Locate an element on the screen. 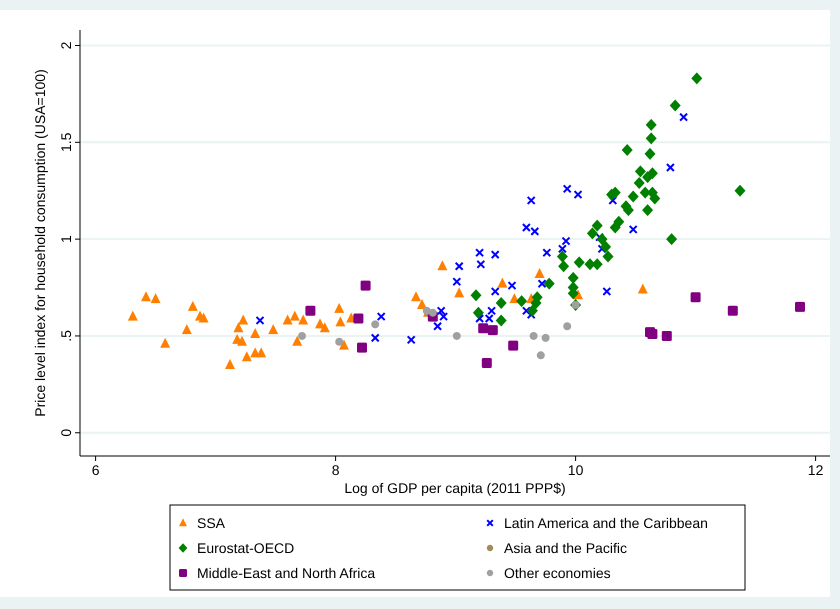 The width and height of the screenshot is (840, 609). y-tick-label: 2 is located at coordinates (66, 45).